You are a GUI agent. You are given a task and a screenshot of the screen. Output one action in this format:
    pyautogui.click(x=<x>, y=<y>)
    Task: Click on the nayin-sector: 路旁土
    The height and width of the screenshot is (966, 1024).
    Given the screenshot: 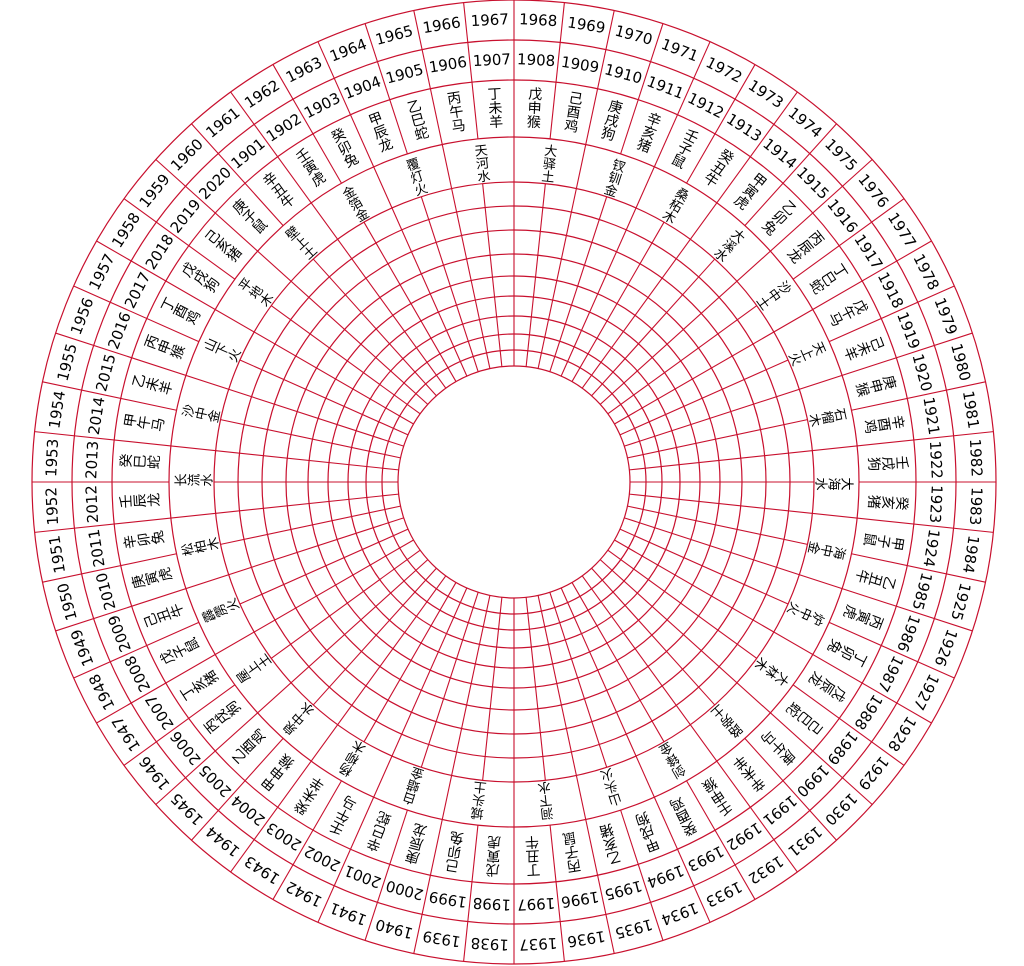 What is the action you would take?
    pyautogui.click(x=728, y=721)
    